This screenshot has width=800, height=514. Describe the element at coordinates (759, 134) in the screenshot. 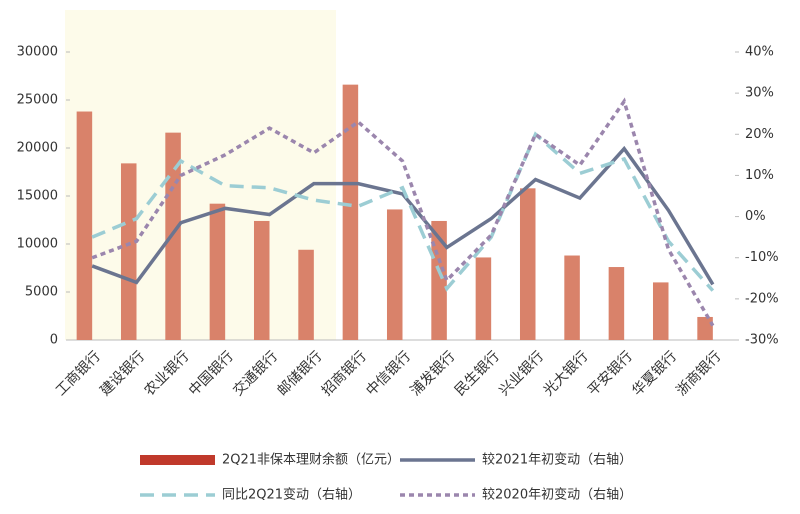

I see `y2-tick-label: 20%` at that location.